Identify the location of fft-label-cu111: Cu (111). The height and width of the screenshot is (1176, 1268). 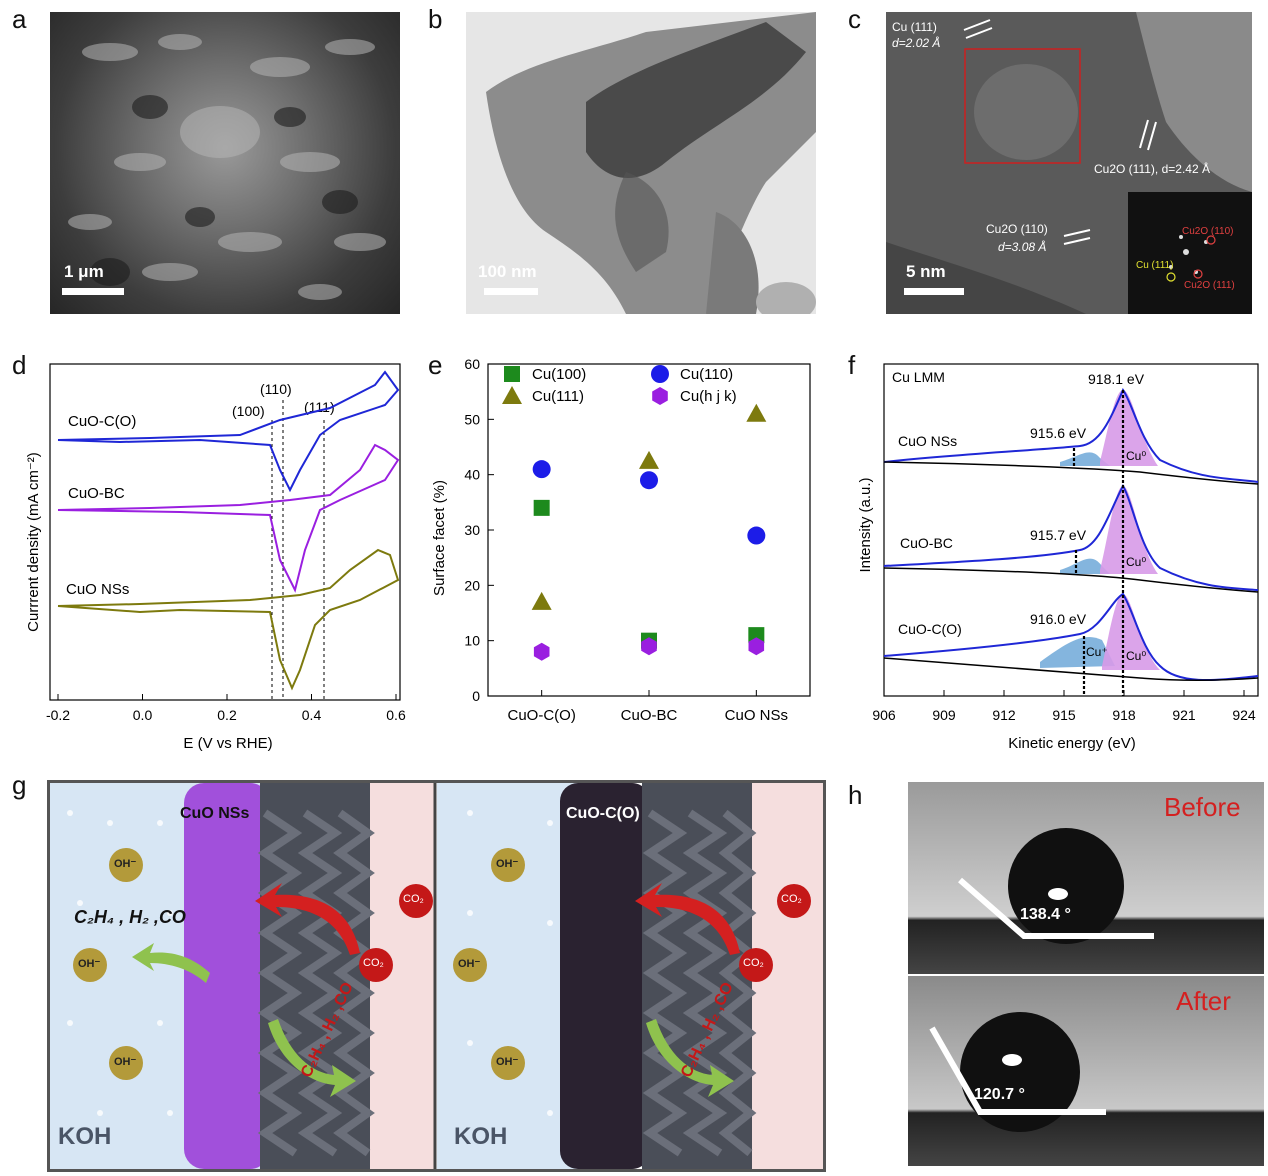
(1155, 265).